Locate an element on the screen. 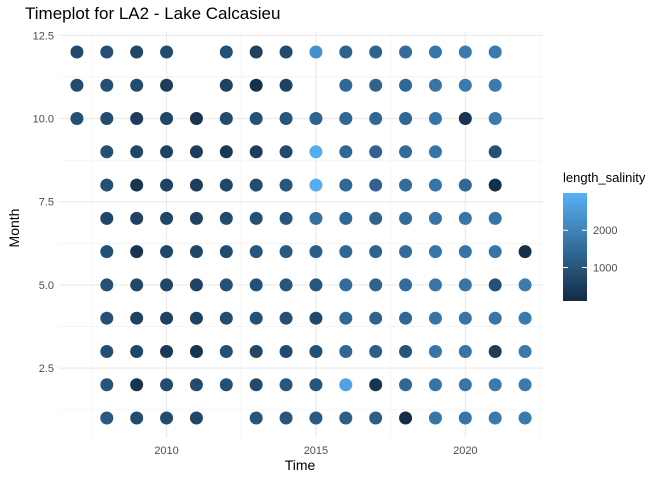 Image resolution: width=672 pixels, height=480 pixels. y-tick-label: 2.5 is located at coordinates (46, 369).